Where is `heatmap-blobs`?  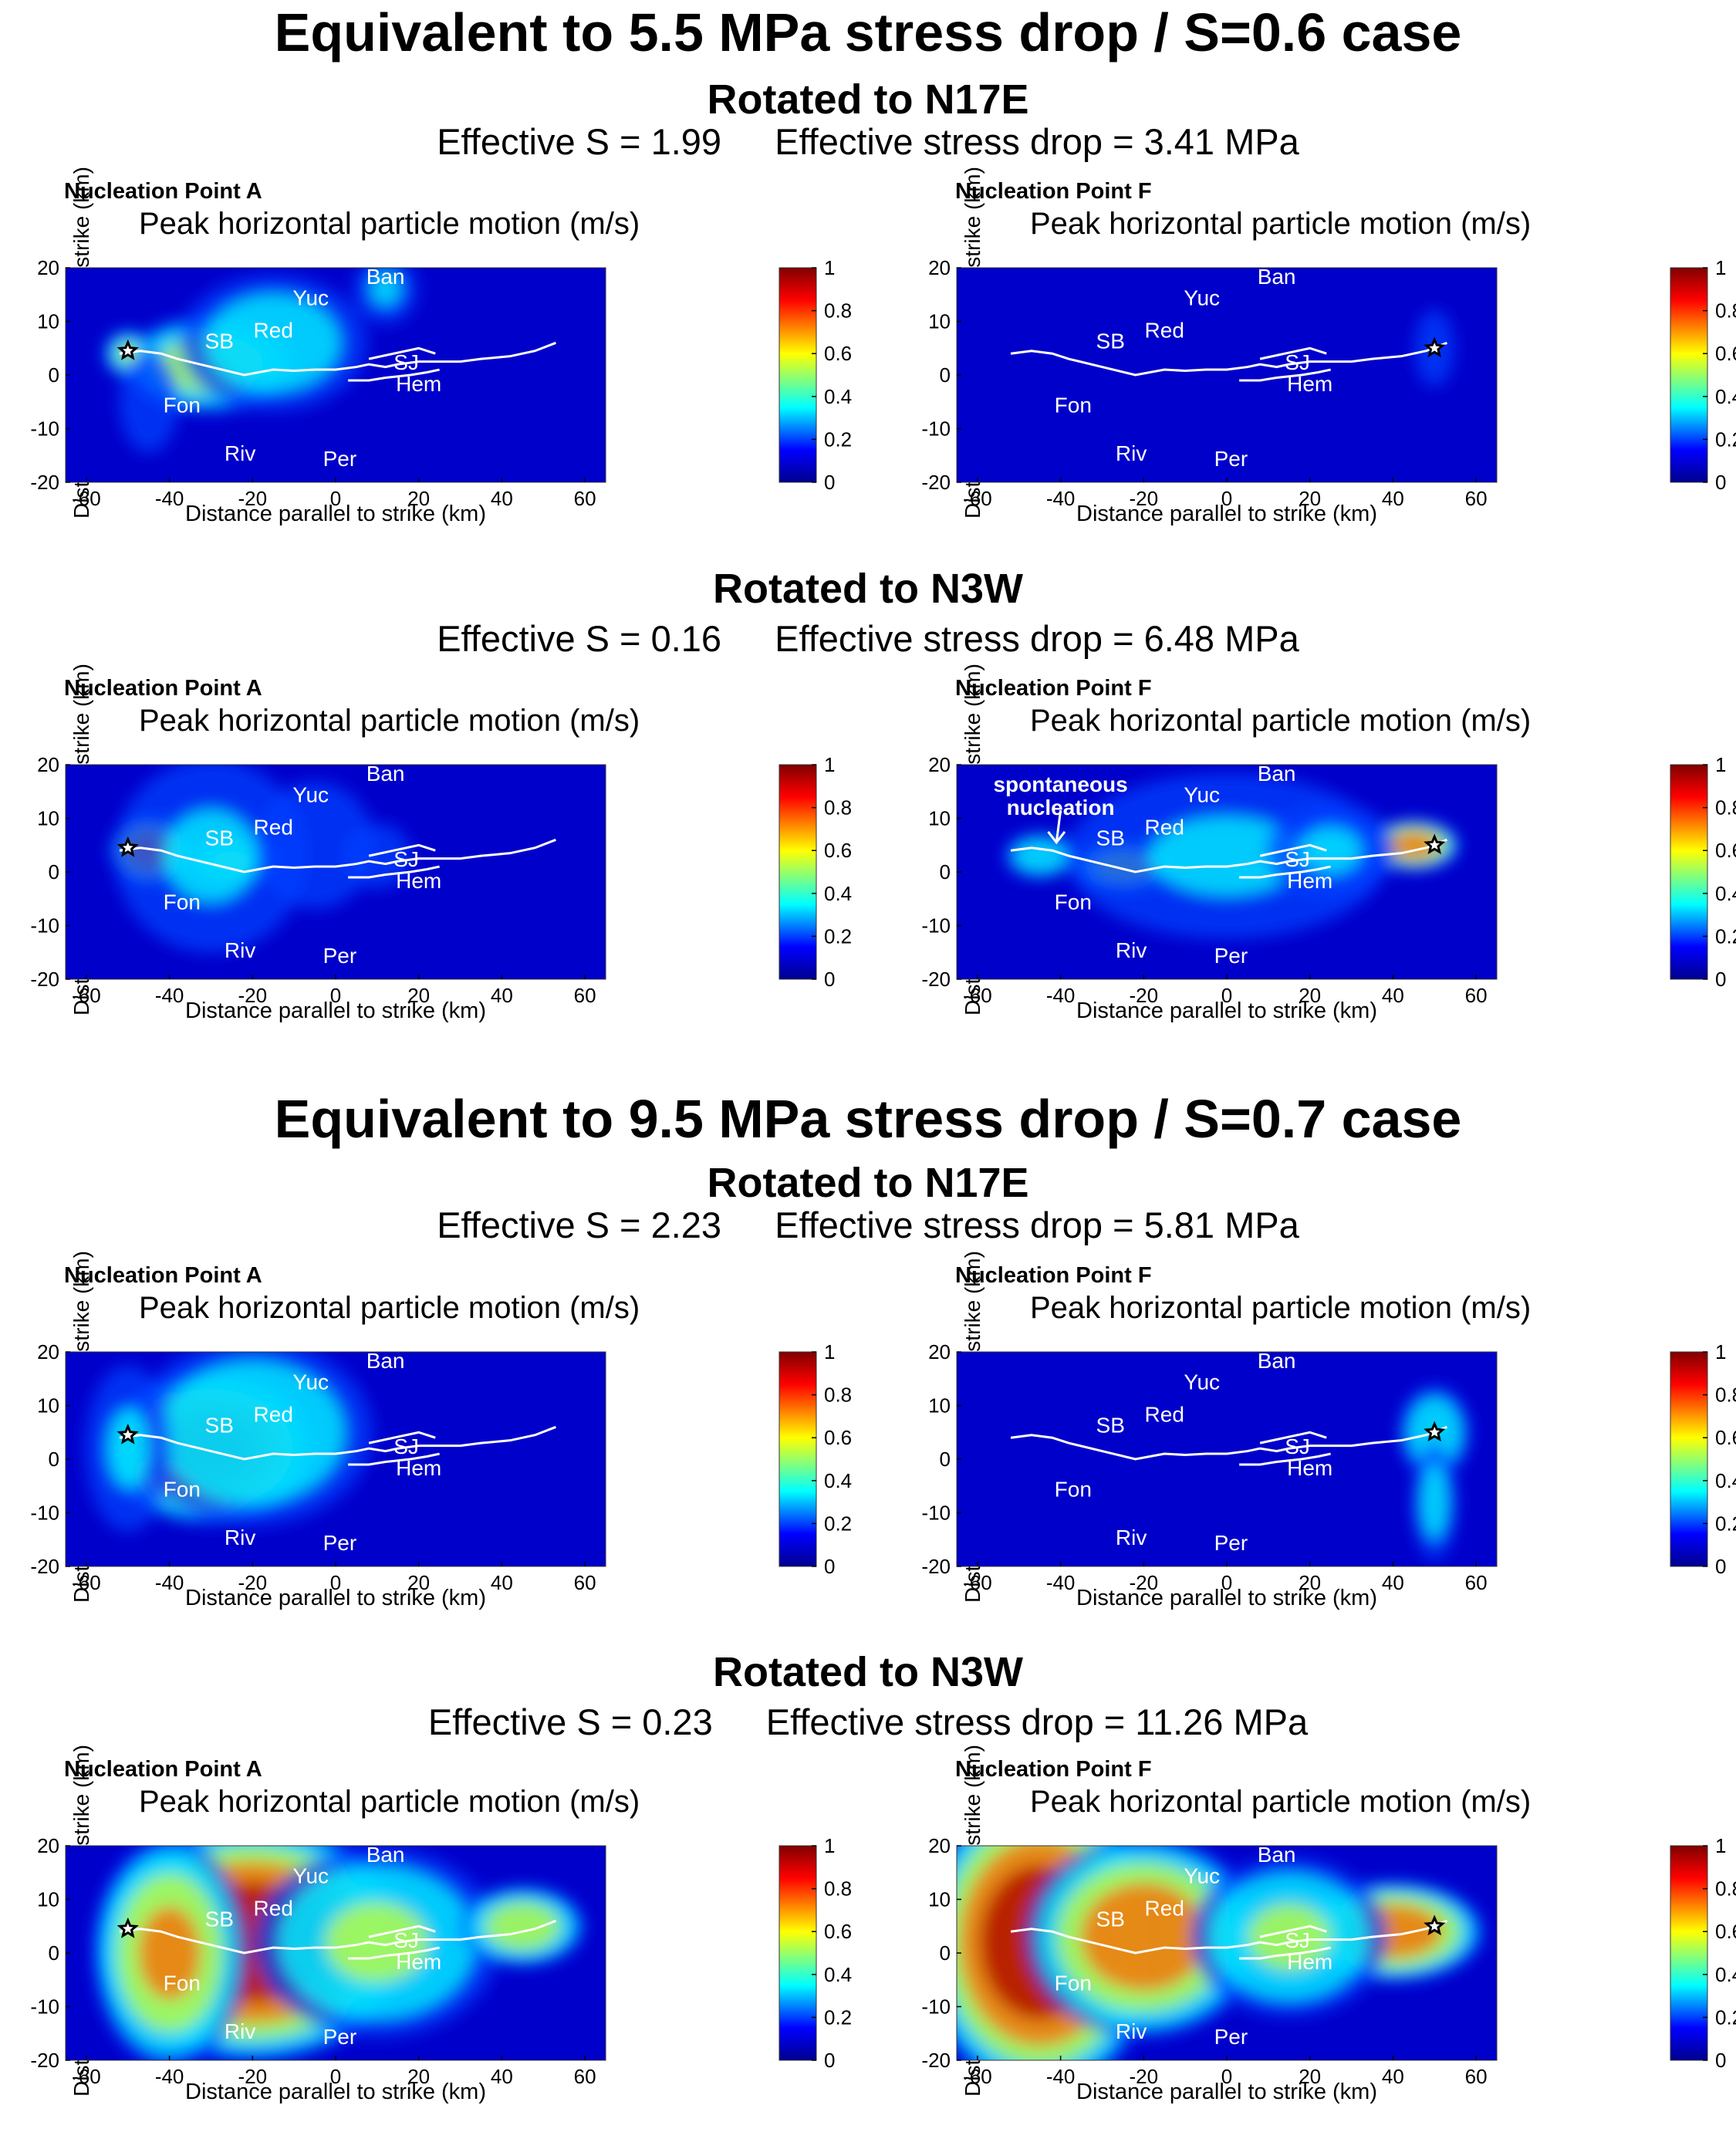
heatmap-blobs is located at coordinates (1231, 855).